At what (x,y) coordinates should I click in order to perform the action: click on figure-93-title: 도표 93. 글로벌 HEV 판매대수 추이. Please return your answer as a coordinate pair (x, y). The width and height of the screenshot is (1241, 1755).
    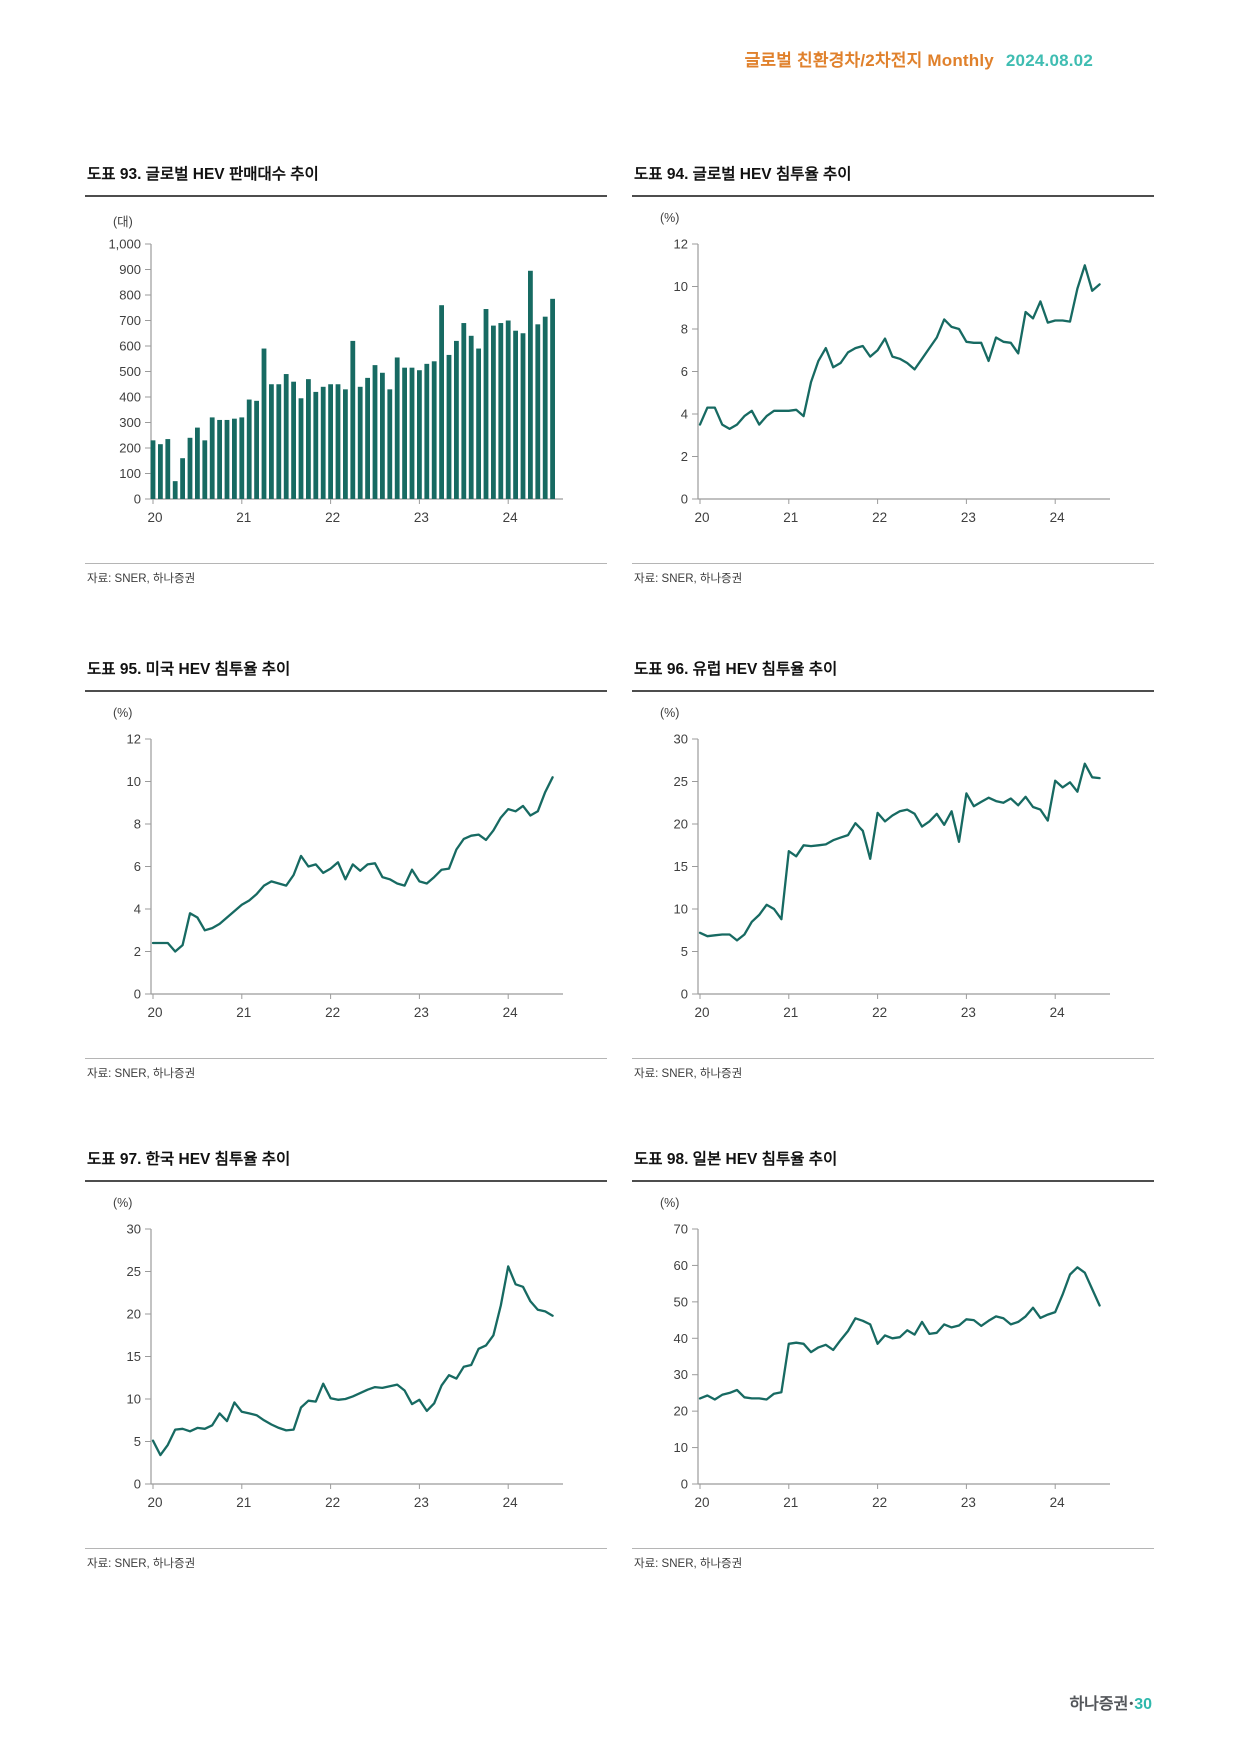
    Looking at the image, I should click on (346, 178).